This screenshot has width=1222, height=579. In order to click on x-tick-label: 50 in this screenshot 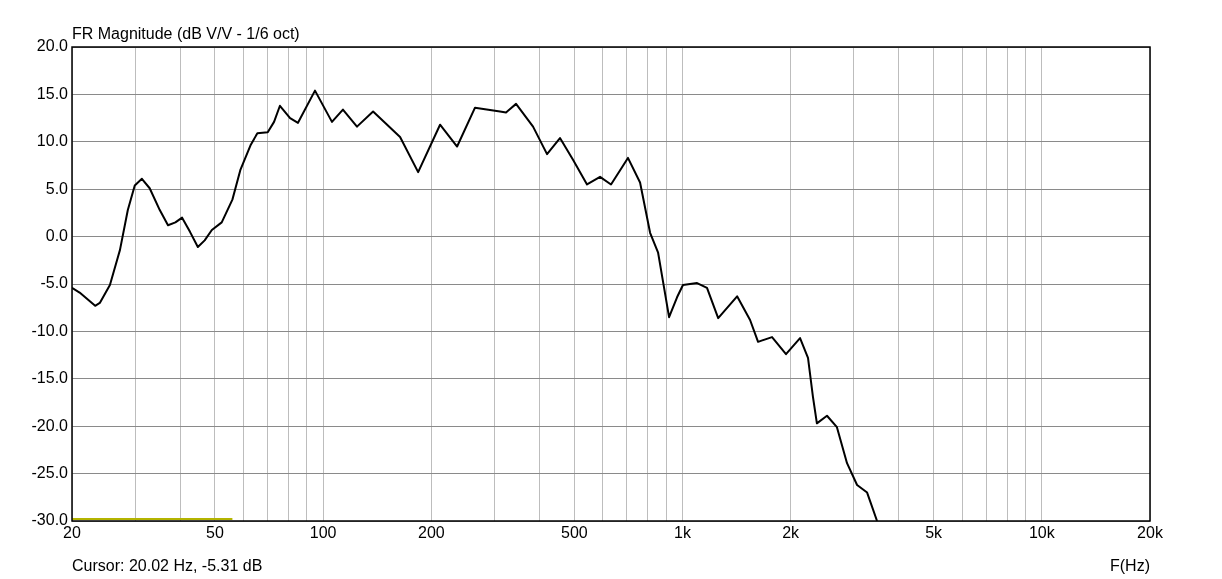, I will do `click(215, 533)`.